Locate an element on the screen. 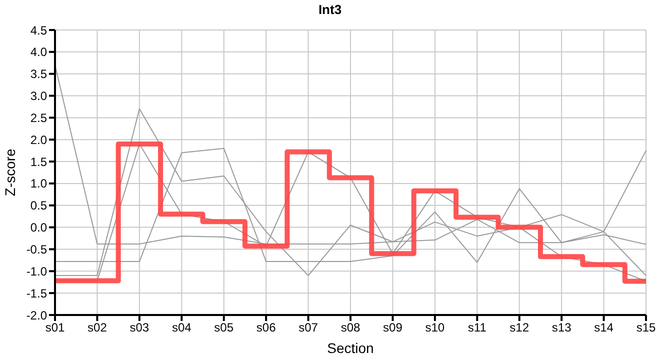  y-tick-label: -2.0 is located at coordinates (37, 315).